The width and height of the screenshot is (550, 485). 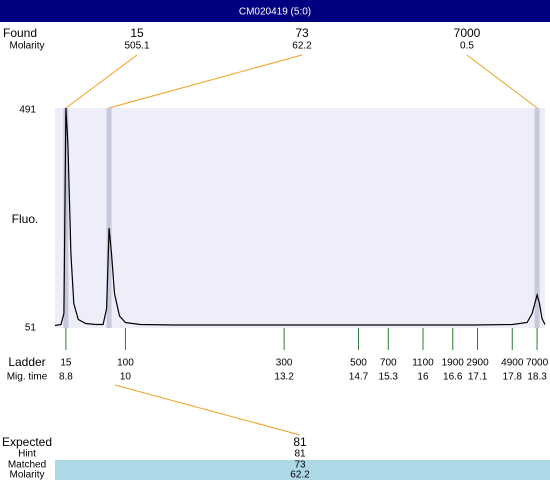 I want to click on found-size: 73, so click(x=302, y=33).